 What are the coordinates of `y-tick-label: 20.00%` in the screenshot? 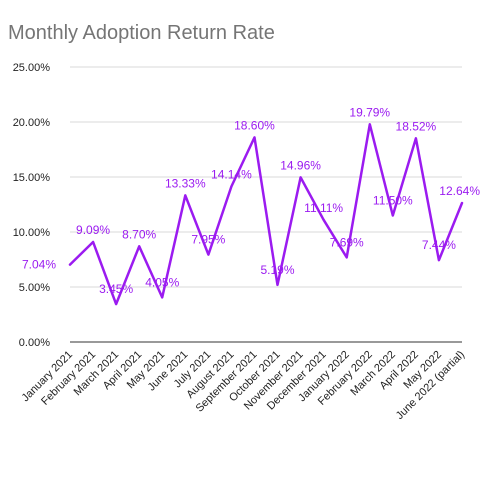 It's located at (32, 123).